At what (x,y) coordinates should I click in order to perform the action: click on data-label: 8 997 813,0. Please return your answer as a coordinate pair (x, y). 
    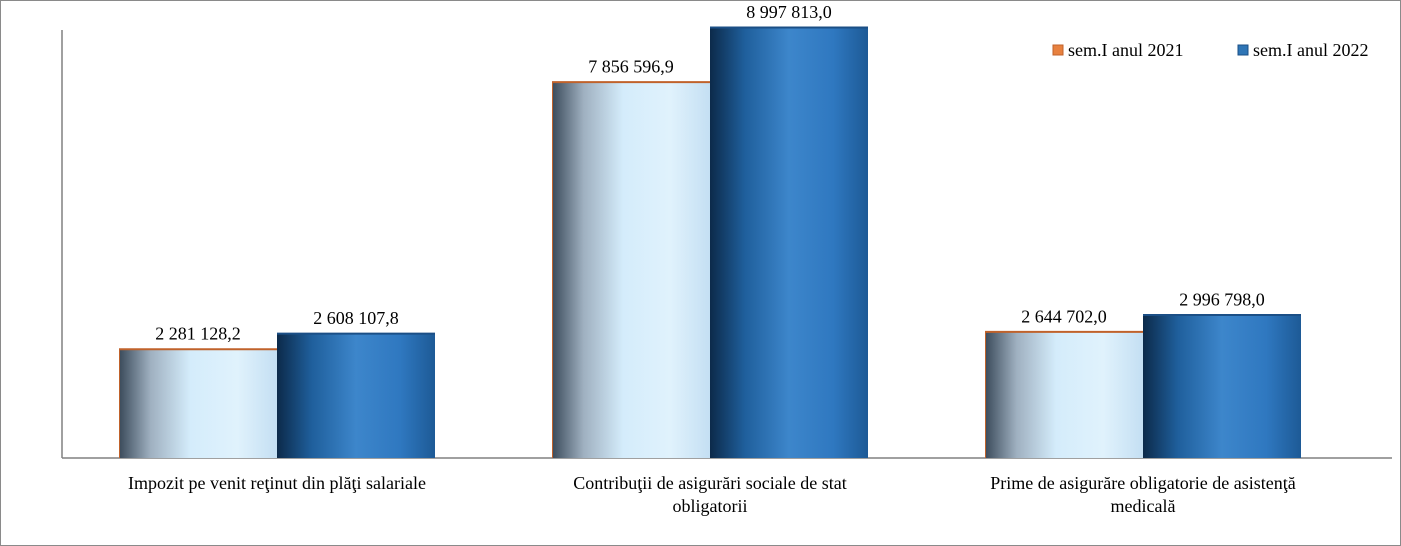
    Looking at the image, I should click on (789, 12).